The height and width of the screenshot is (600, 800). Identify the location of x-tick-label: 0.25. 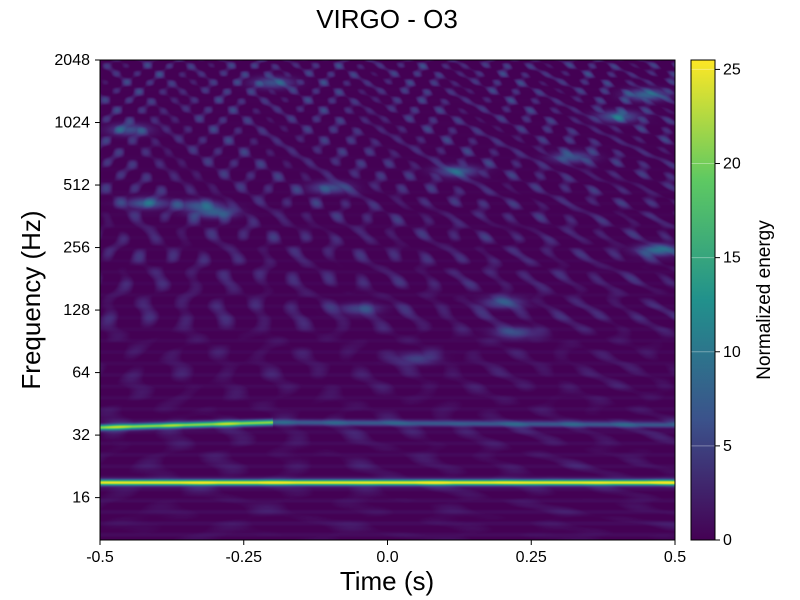
(531, 557).